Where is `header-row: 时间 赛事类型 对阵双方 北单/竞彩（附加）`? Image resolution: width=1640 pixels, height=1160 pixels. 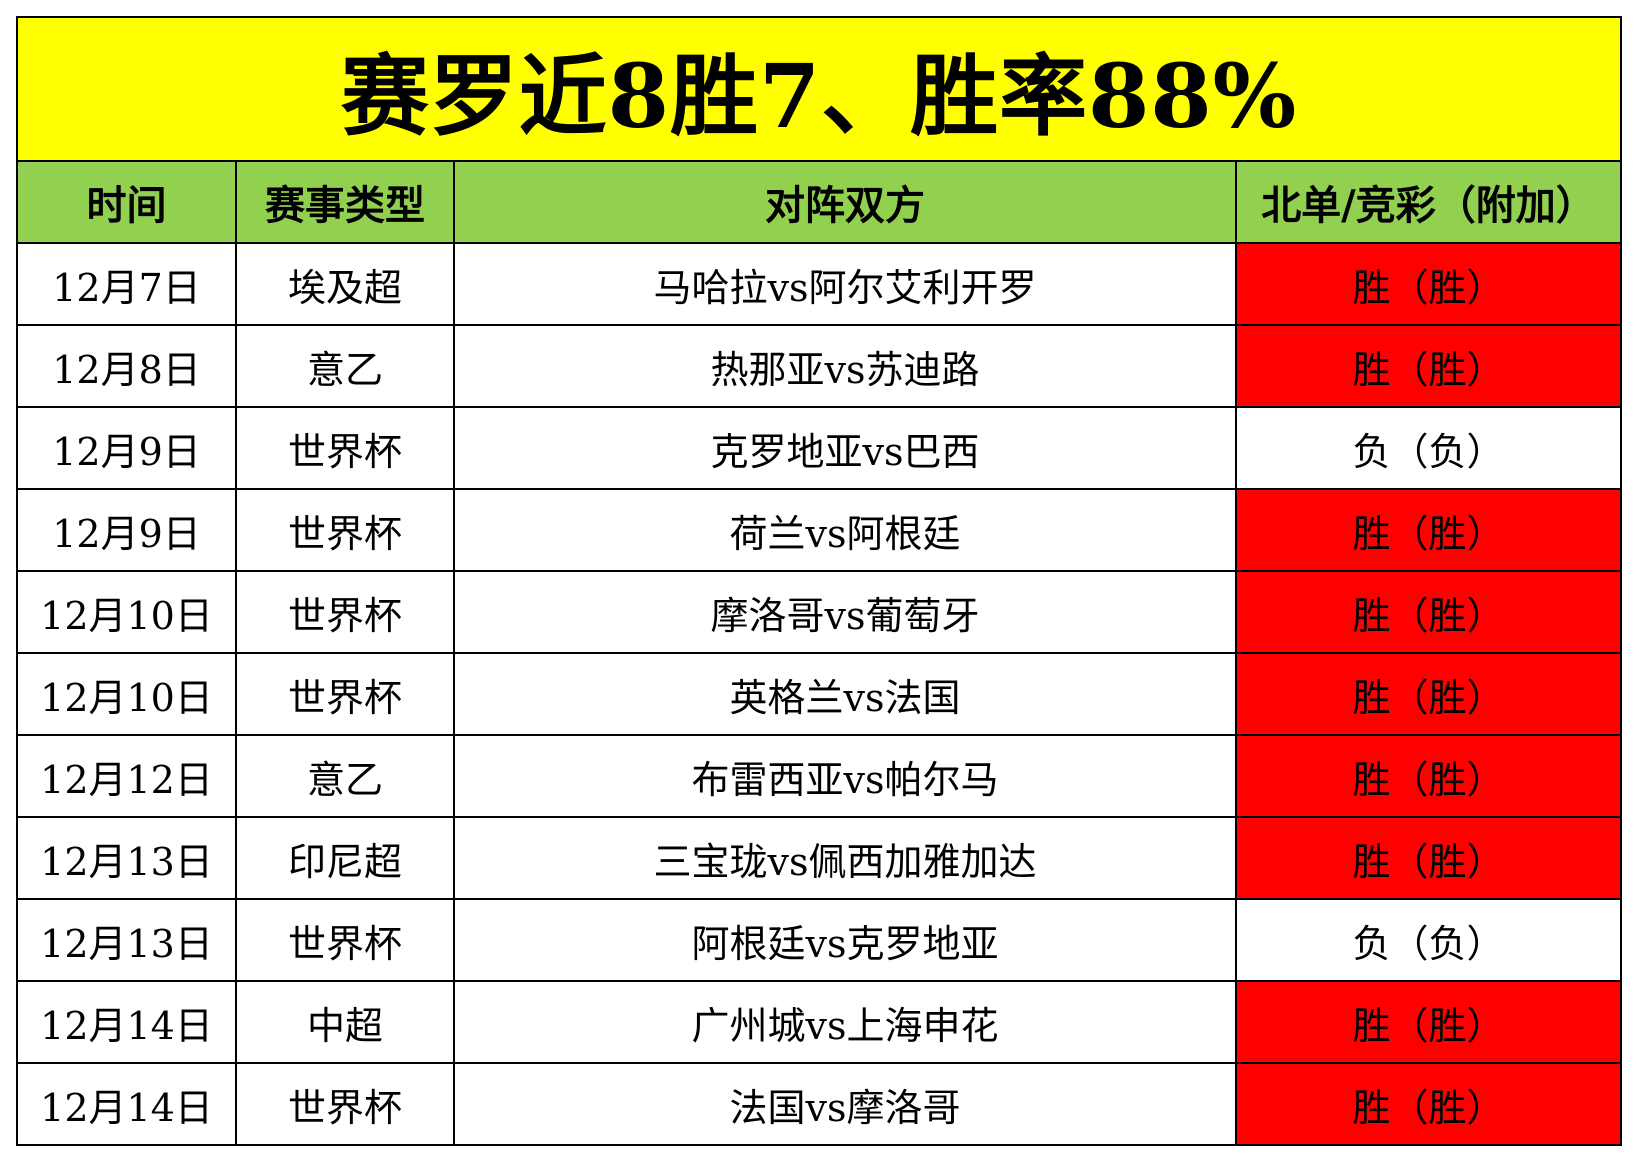 header-row: 时间 赛事类型 对阵双方 北单/竞彩（附加） is located at coordinates (819, 203).